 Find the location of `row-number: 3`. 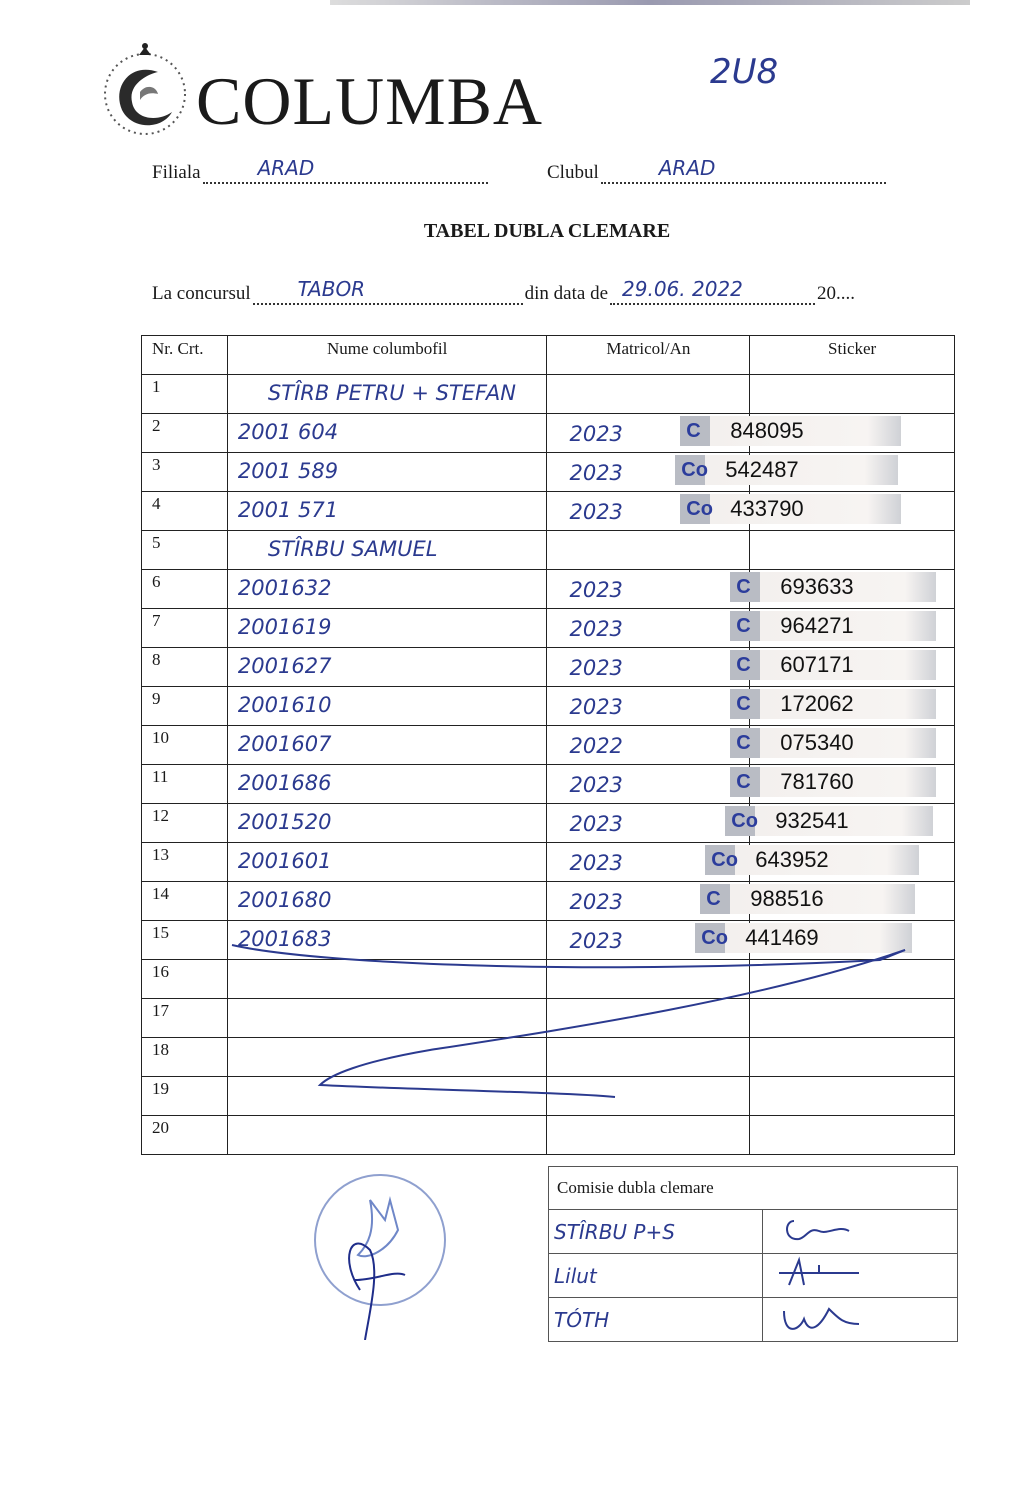

row-number: 3 is located at coordinates (184, 472).